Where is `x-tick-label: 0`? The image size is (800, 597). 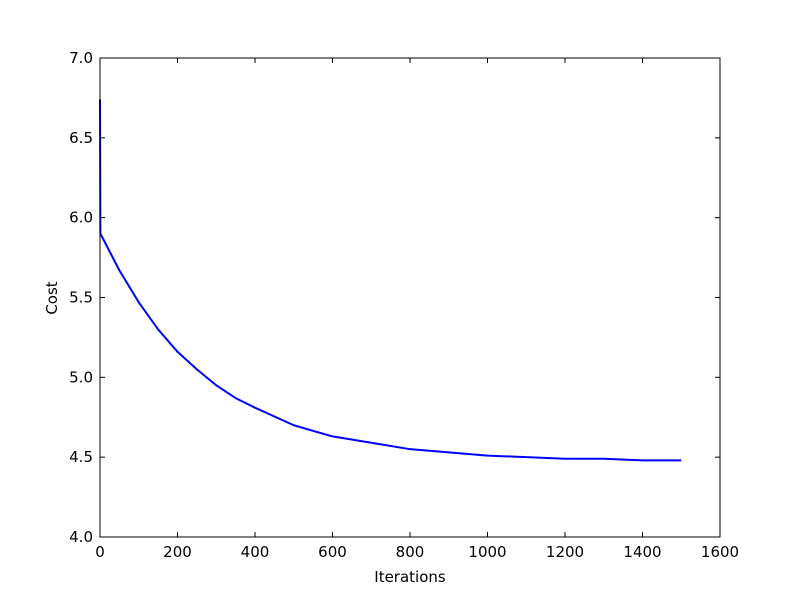 x-tick-label: 0 is located at coordinates (100, 552).